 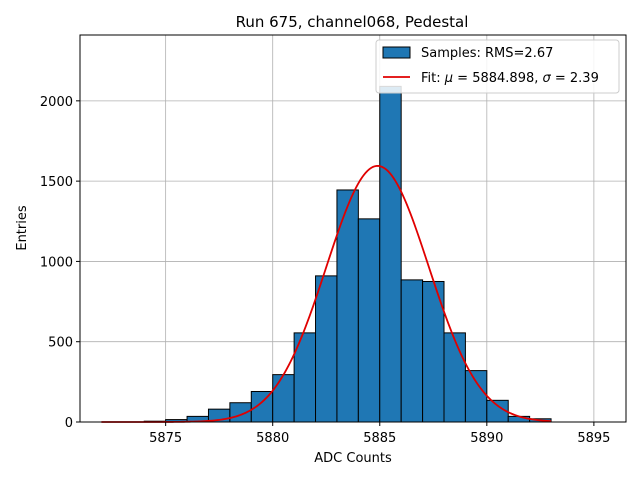 What do you see at coordinates (165, 438) in the screenshot?
I see `x-tick-label: 5875` at bounding box center [165, 438].